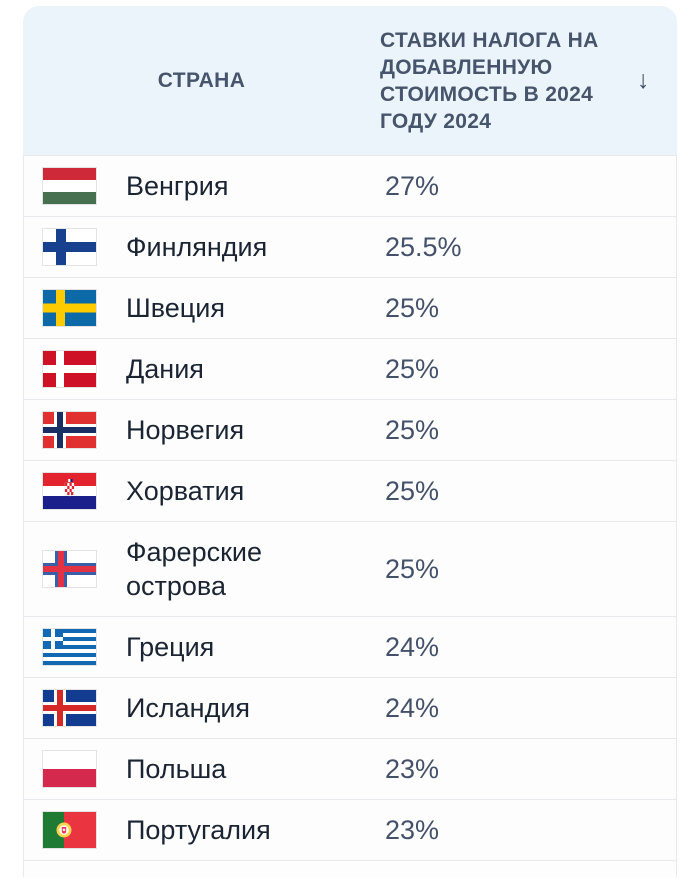 The height and width of the screenshot is (878, 700). What do you see at coordinates (350, 568) in the screenshot?
I see `table-row-faroe-islands: Фарерские острова 25%` at bounding box center [350, 568].